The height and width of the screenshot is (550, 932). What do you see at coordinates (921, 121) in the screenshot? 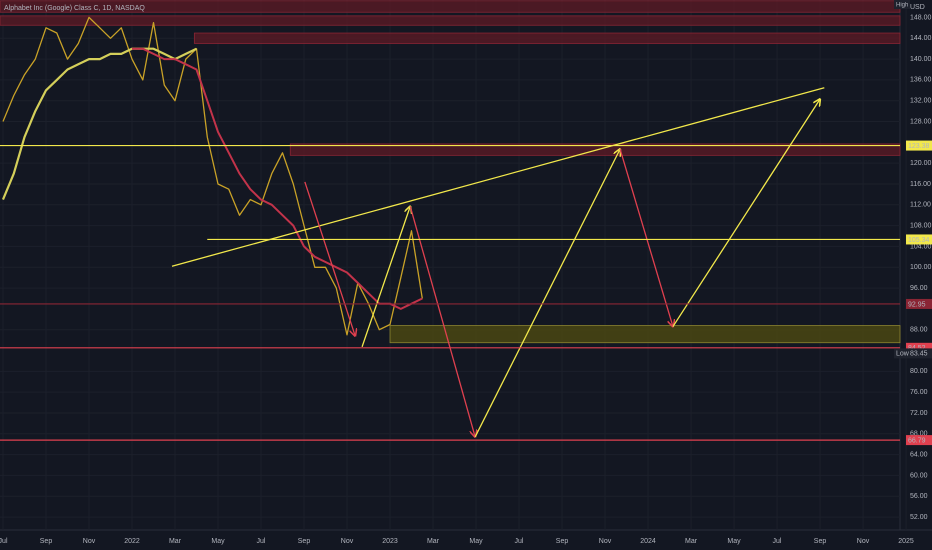
I see `y-tick-label: 128.00` at bounding box center [921, 121].